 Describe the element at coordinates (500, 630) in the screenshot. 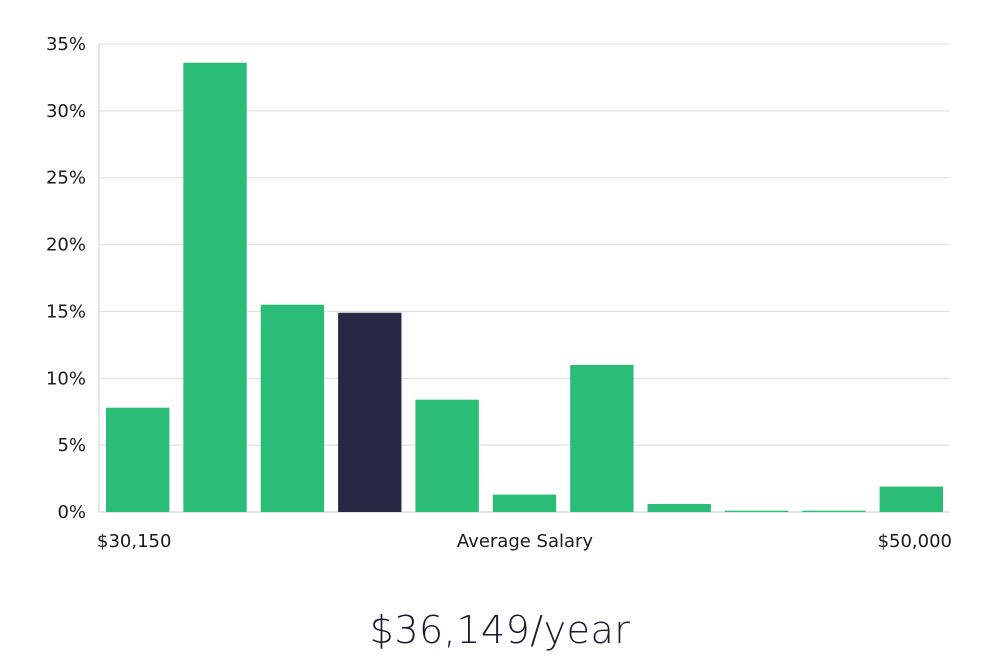

I see `average-salary-value: $36,149/year` at that location.